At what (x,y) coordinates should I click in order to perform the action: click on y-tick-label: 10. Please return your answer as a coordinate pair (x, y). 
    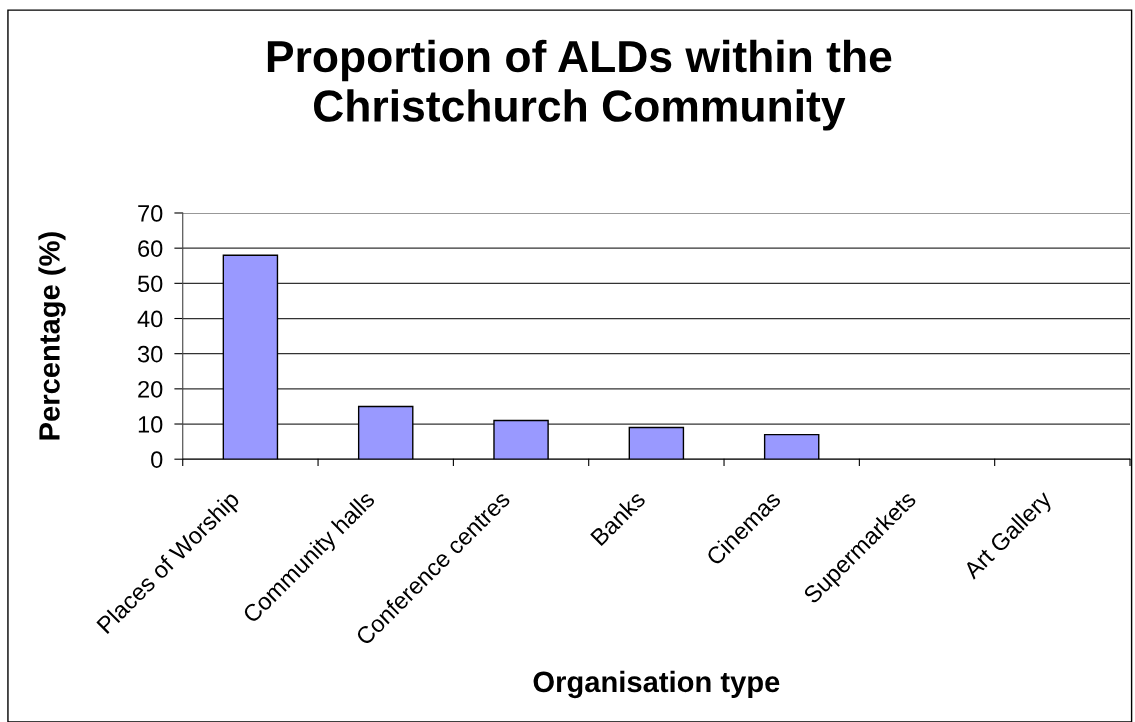
    Looking at the image, I should click on (150, 424).